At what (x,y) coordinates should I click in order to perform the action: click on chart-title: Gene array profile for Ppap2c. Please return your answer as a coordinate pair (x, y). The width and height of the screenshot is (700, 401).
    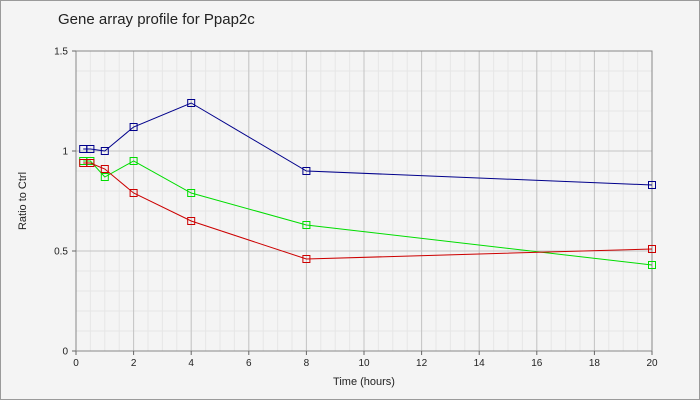
    Looking at the image, I should click on (156, 19).